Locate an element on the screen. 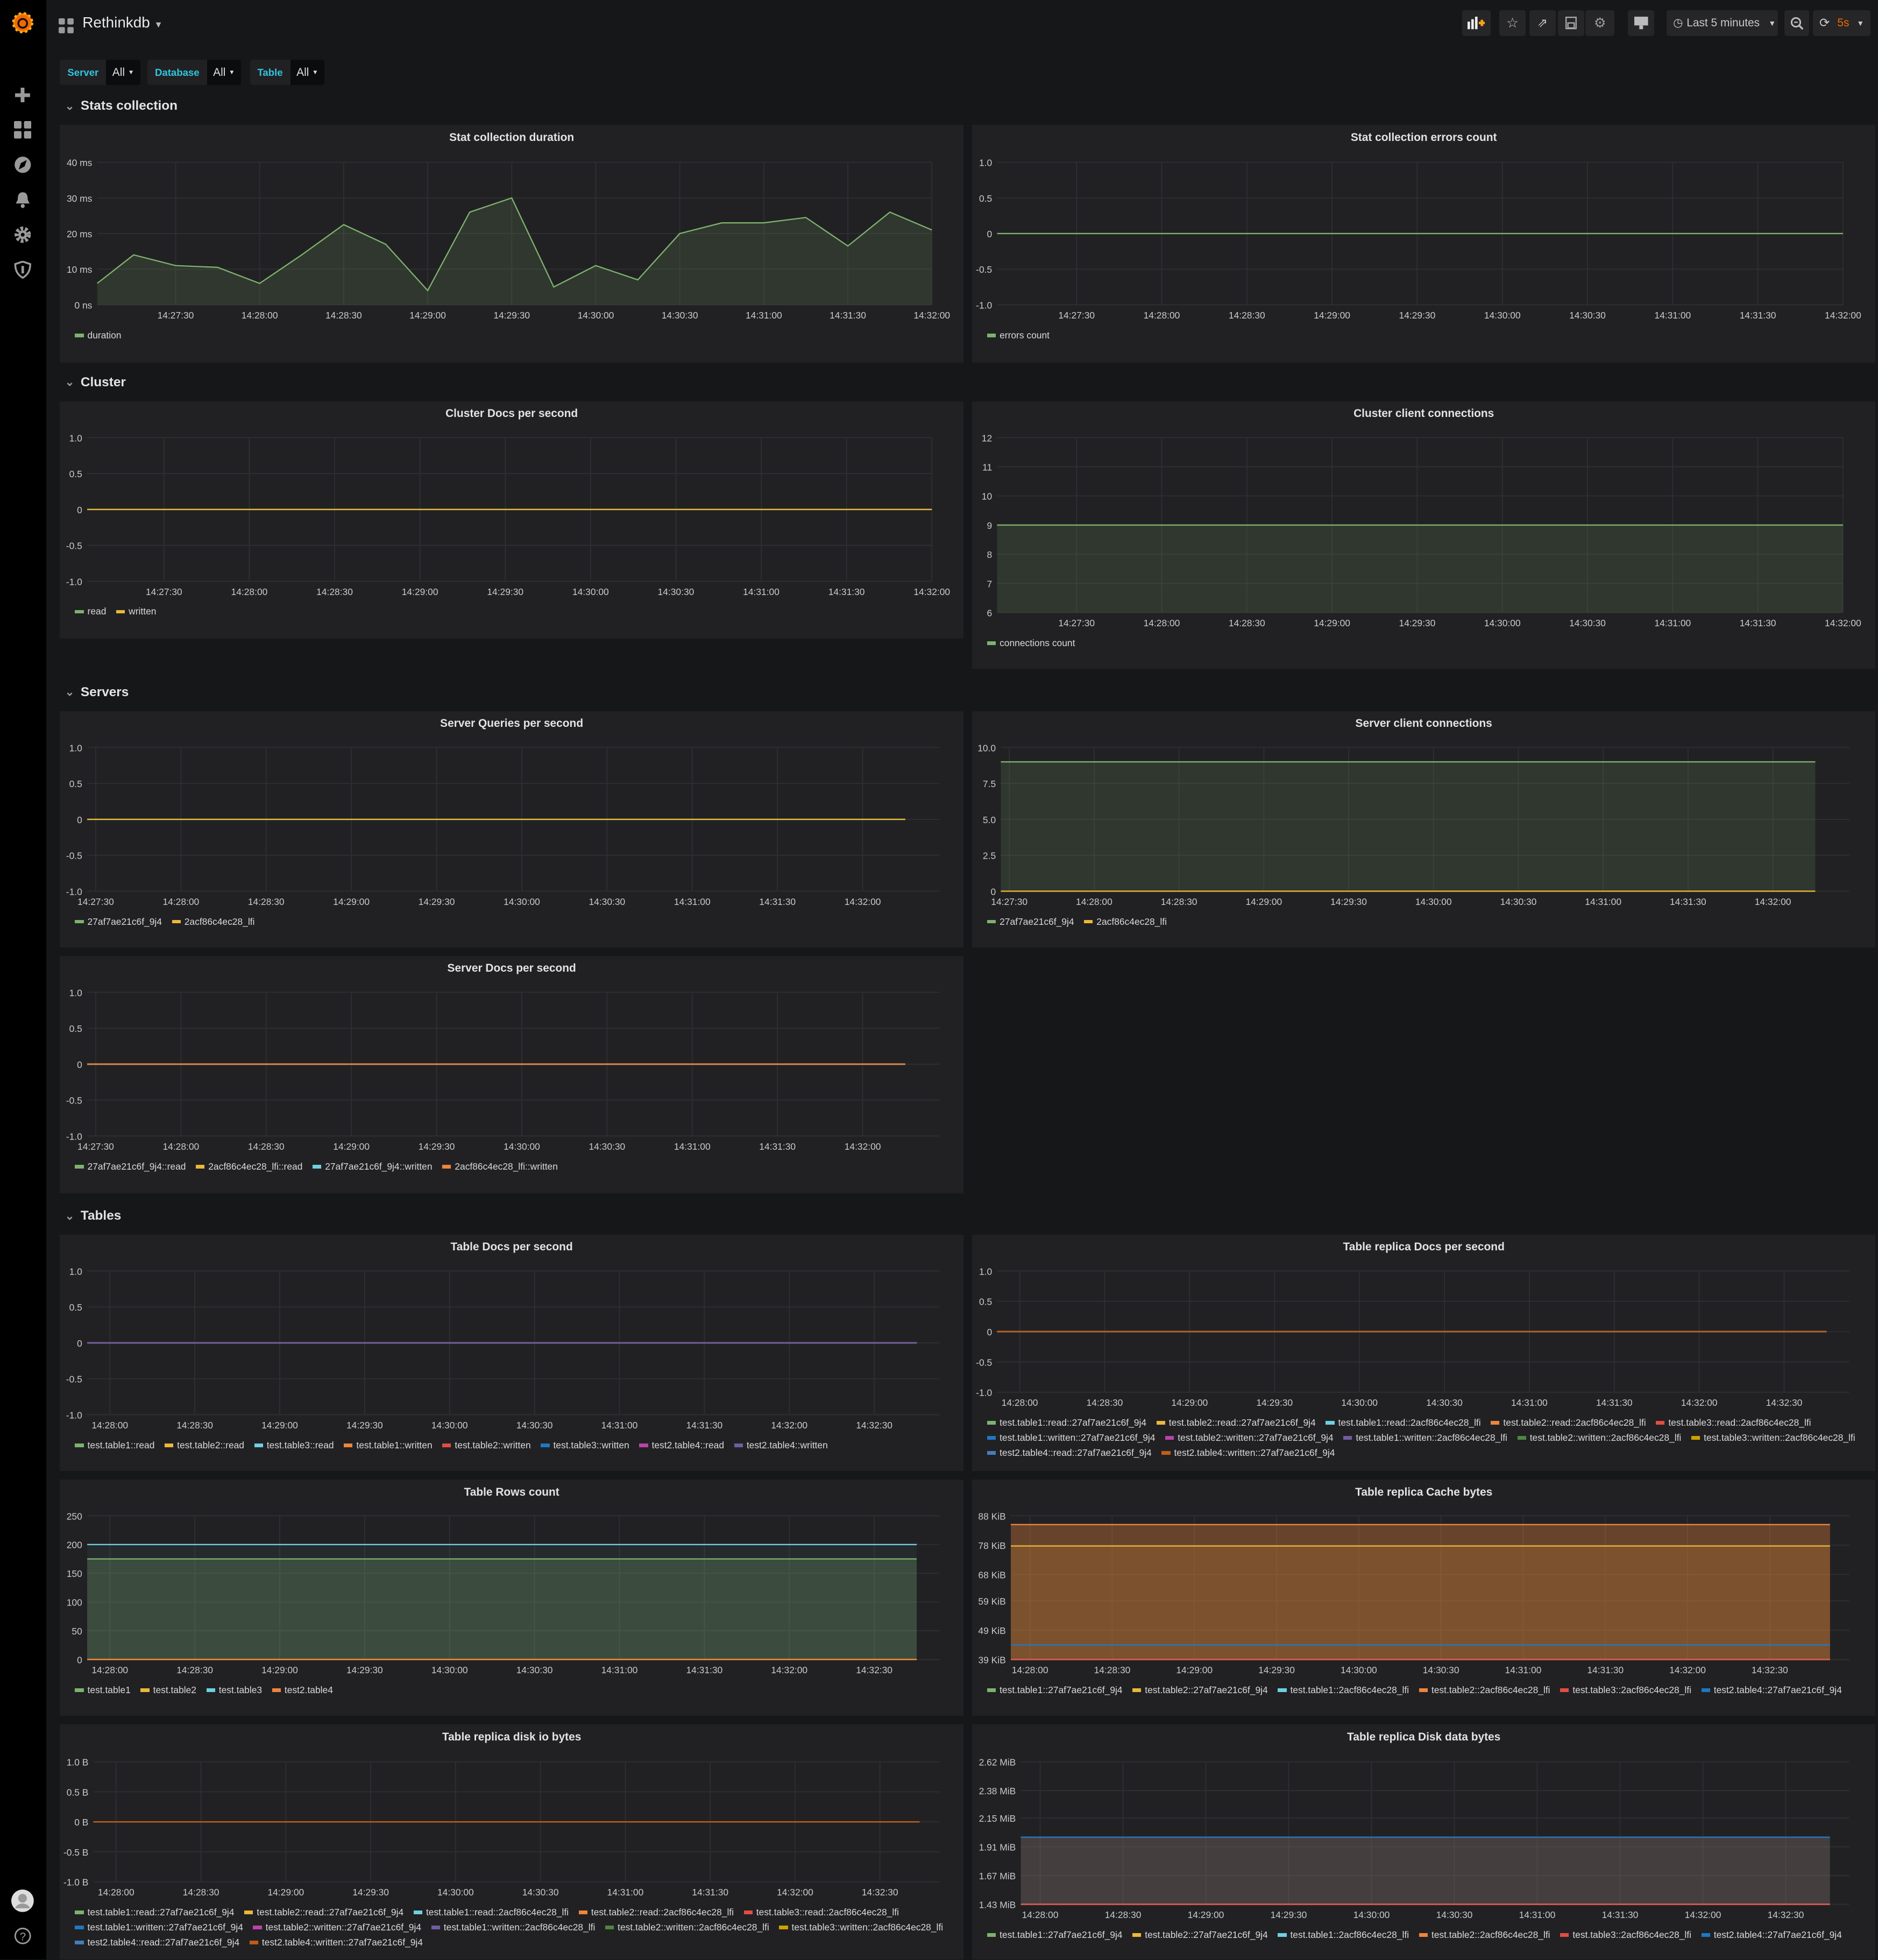 The height and width of the screenshot is (1960, 1878). panel-title: Table replica Disk data bytes is located at coordinates (1424, 1737).